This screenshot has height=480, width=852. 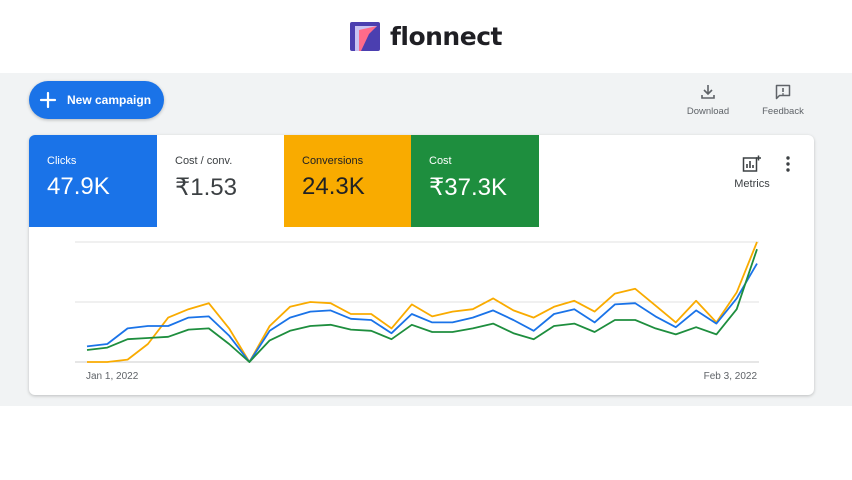 What do you see at coordinates (206, 187) in the screenshot?
I see `tile-cost-per-conv-value: ₹1.53` at bounding box center [206, 187].